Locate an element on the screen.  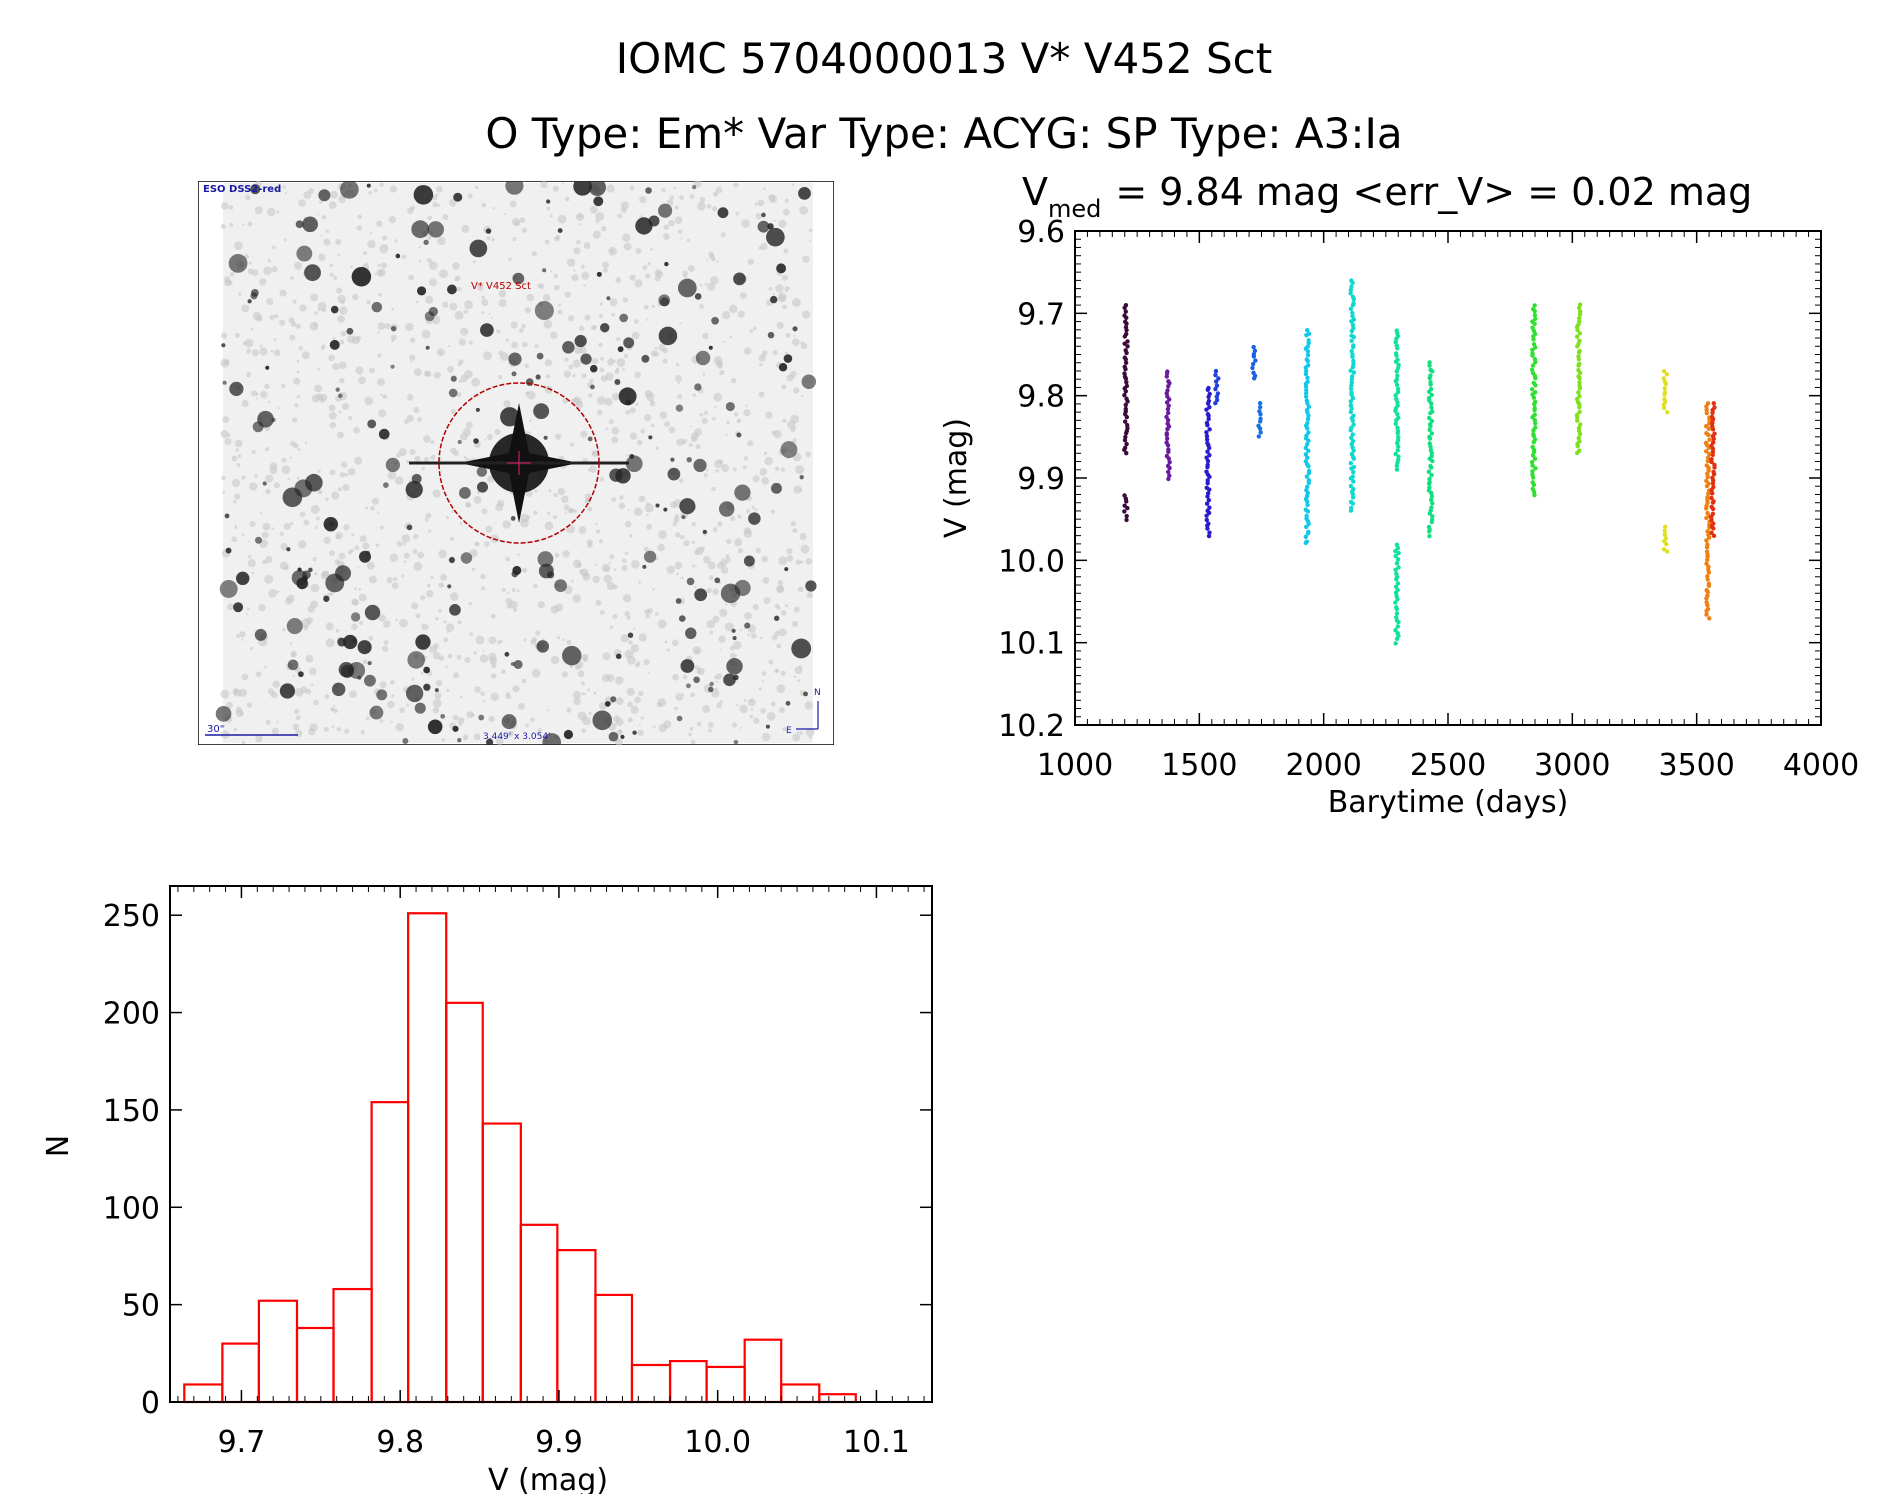
histogram-x-axis-label: V (mag) is located at coordinates (548, 1478).